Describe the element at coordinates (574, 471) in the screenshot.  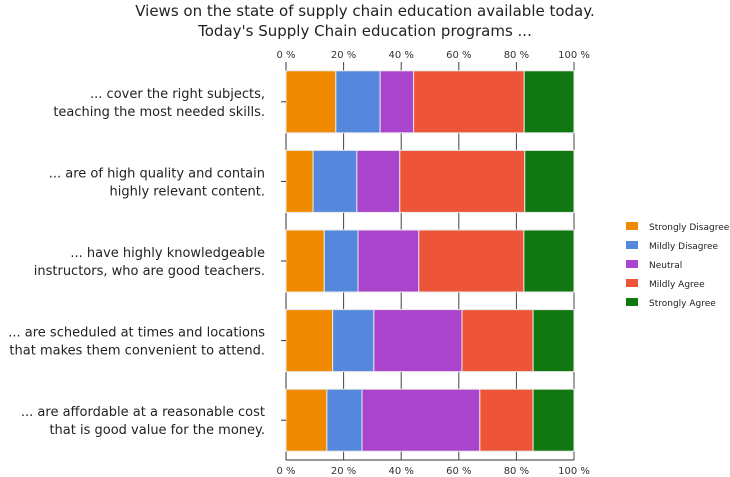
I see `x-tick-label-bottom: 100 %` at that location.